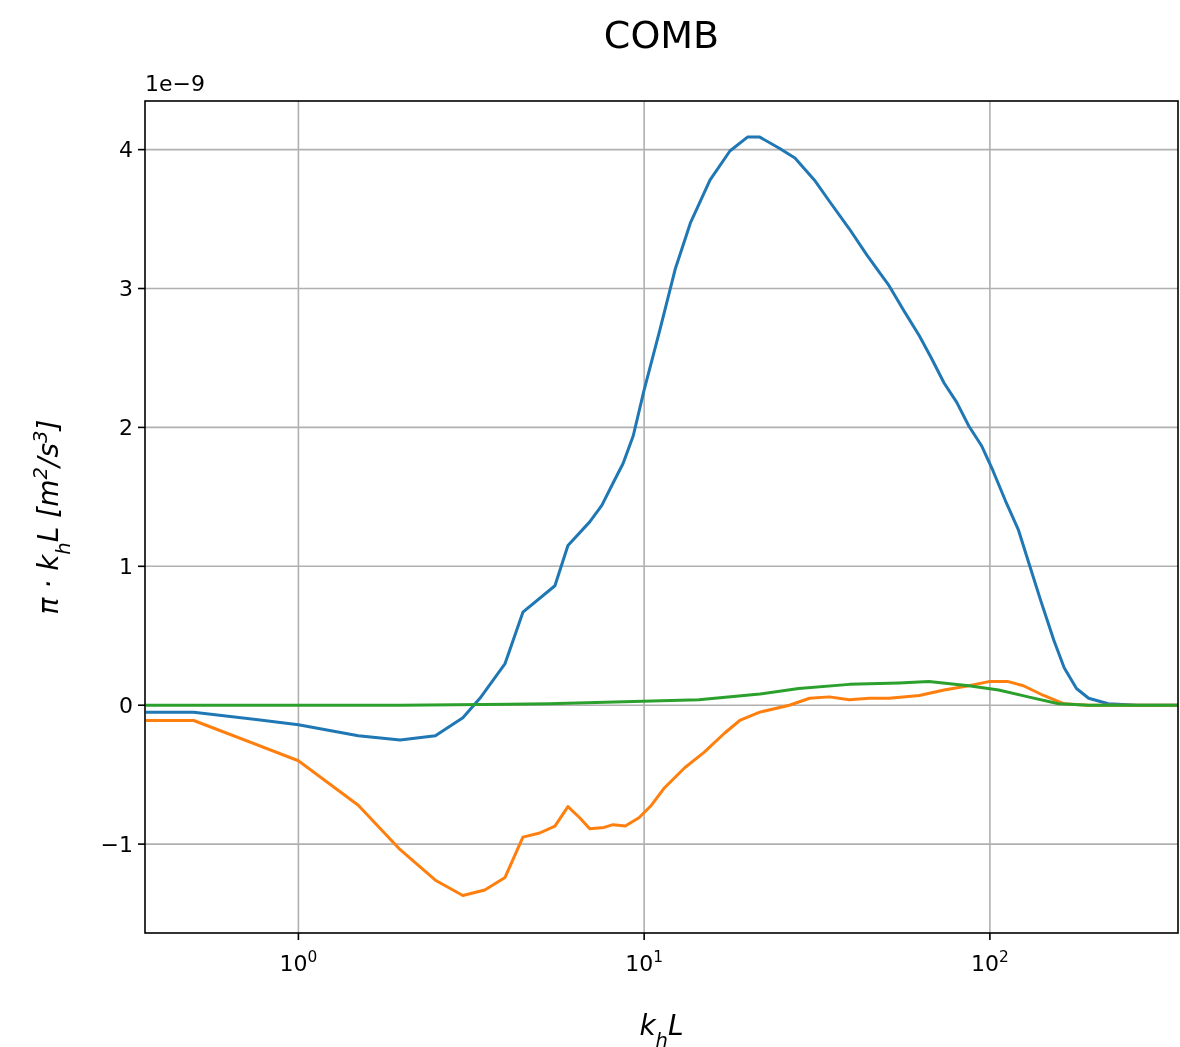  I want to click on y-tick-label: 1, so click(126, 567).